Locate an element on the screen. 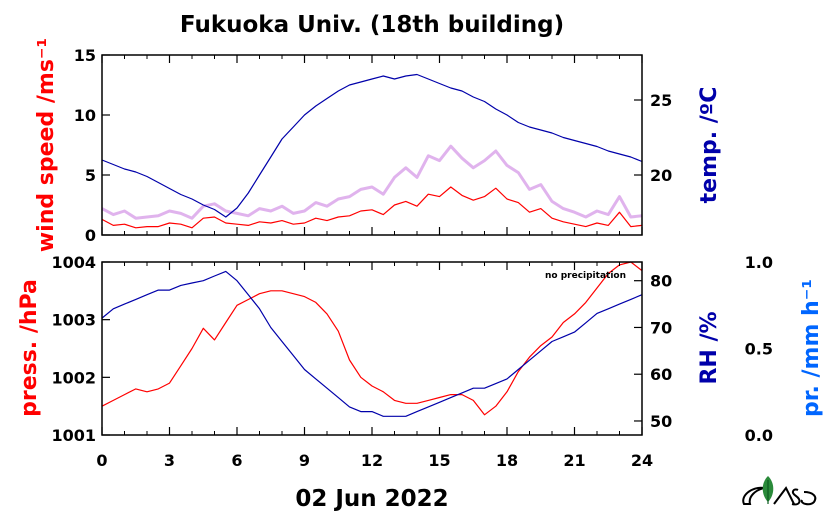  x-tick-label: 18 is located at coordinates (507, 460).